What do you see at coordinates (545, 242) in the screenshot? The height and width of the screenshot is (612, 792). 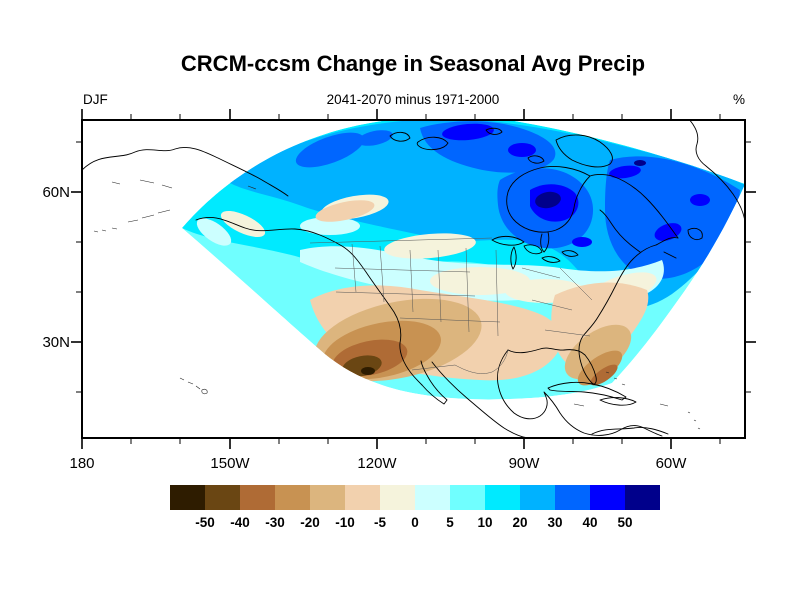 I see `coastline-james-bay` at bounding box center [545, 242].